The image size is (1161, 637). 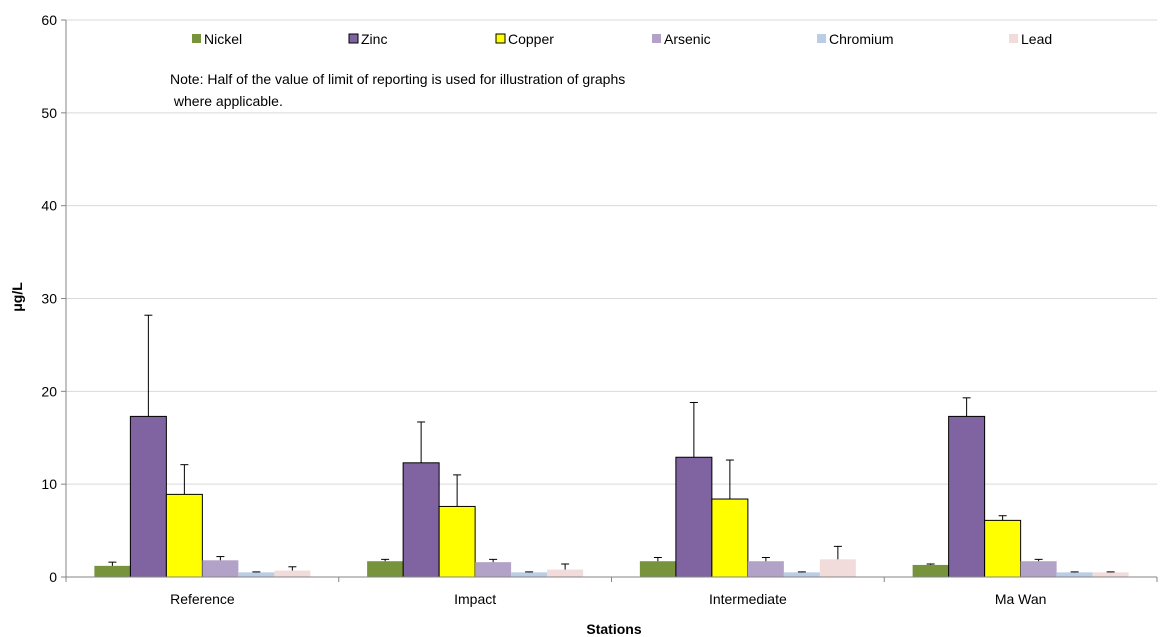 What do you see at coordinates (500, 38) in the screenshot?
I see `legend-swatch-copper` at bounding box center [500, 38].